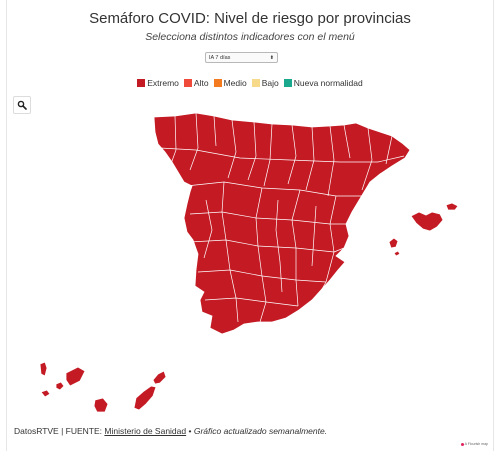 Image resolution: width=500 pixels, height=451 pixels. What do you see at coordinates (159, 377) in the screenshot?
I see `lanzarote-island` at bounding box center [159, 377].